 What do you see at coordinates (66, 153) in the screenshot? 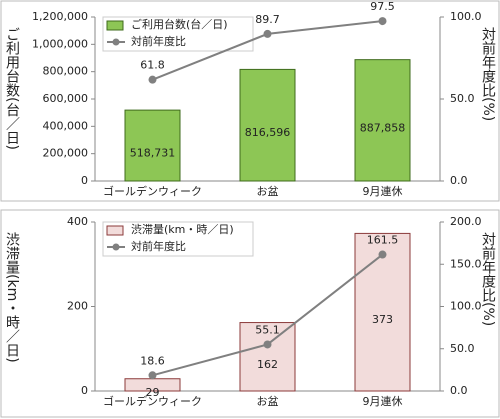
I see `y-tick-label: 200,000` at bounding box center [66, 153].